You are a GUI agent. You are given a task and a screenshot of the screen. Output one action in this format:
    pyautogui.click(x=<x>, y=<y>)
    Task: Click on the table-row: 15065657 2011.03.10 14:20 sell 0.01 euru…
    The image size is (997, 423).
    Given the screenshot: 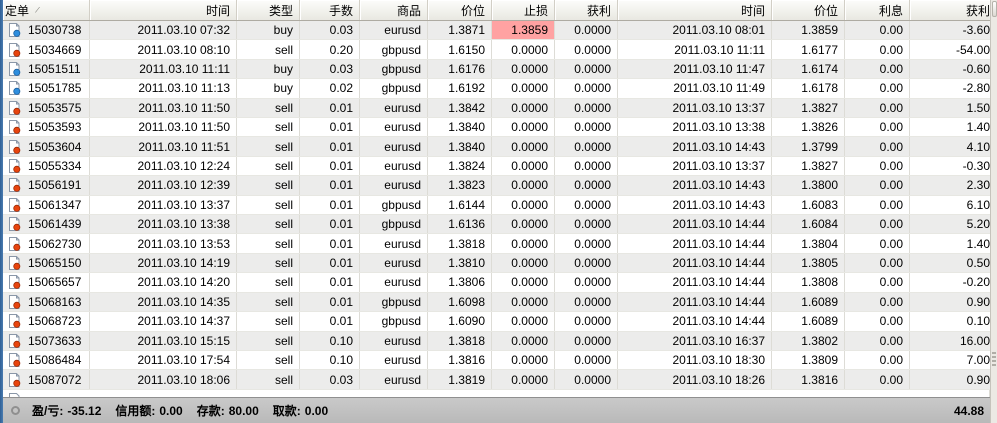 What is the action you would take?
    pyautogui.click(x=496, y=283)
    